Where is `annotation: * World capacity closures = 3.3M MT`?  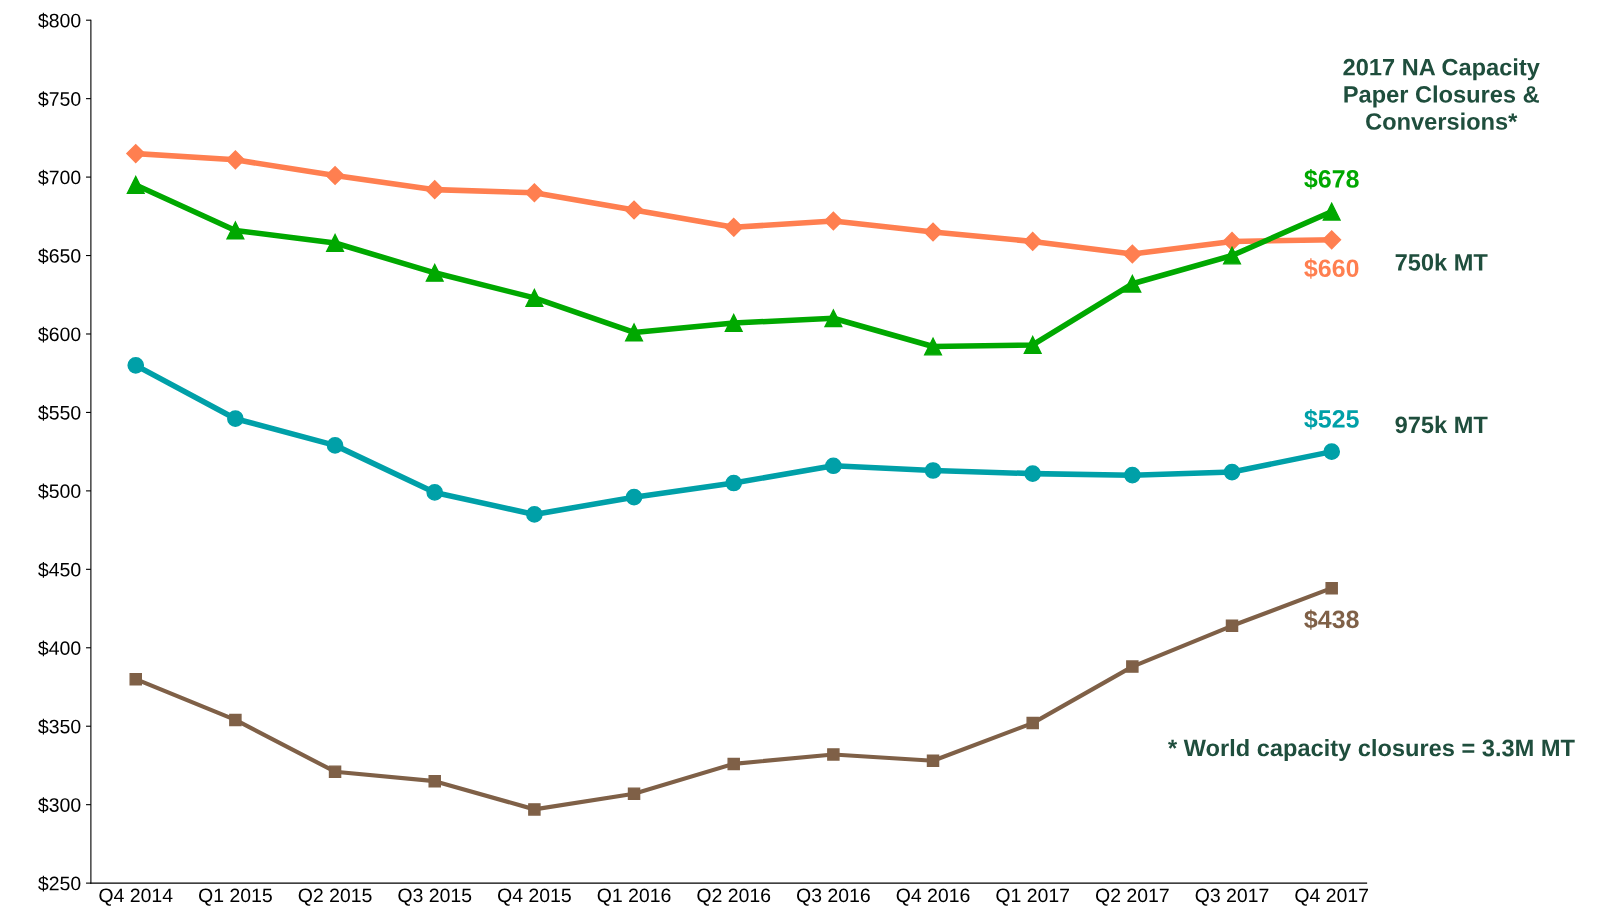
annotation: * World capacity closures = 3.3M MT is located at coordinates (1371, 750).